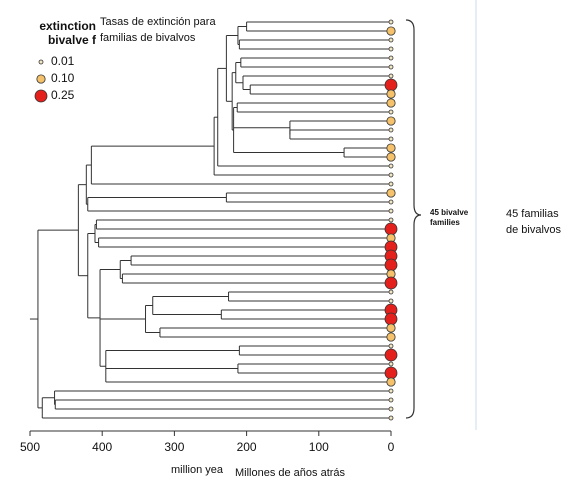 The width and height of the screenshot is (588, 494). I want to click on annotation: de bivalvos, so click(534, 230).